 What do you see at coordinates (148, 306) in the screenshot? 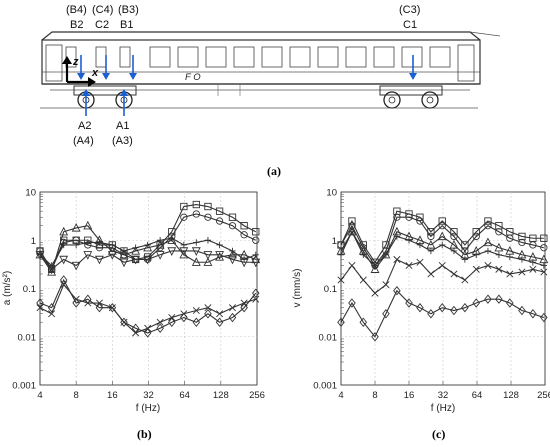
I see `series-path` at bounding box center [148, 306].